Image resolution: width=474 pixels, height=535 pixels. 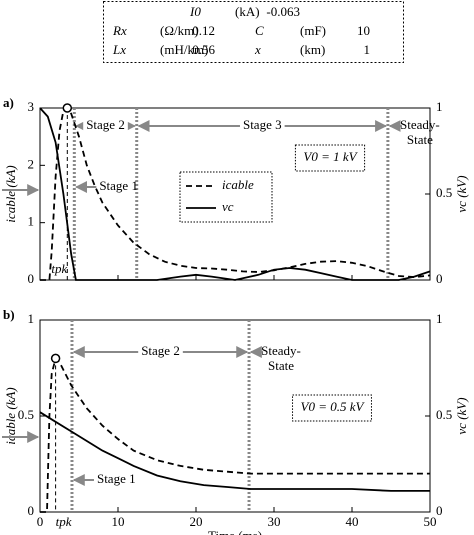 I want to click on legend-label: icable, so click(x=238, y=184).